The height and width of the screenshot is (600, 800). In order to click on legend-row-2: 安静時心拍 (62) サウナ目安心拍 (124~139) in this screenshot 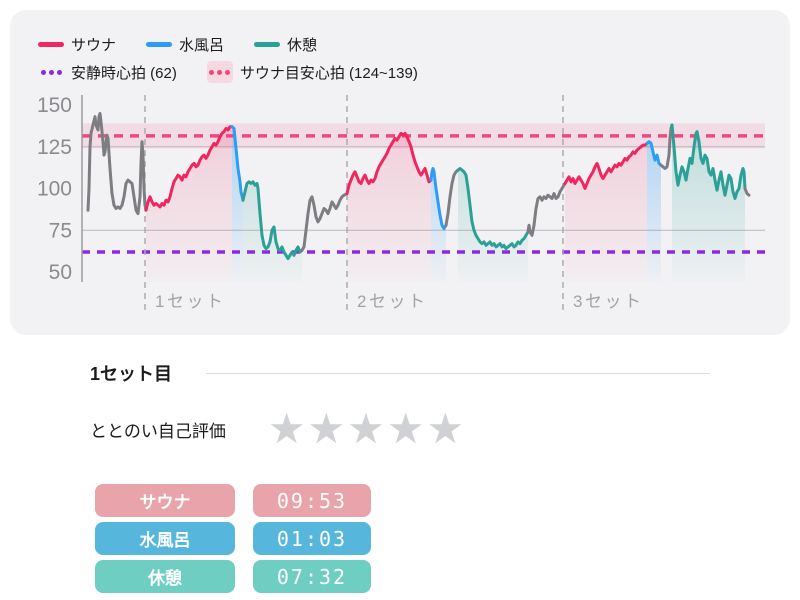, I will do `click(228, 72)`.